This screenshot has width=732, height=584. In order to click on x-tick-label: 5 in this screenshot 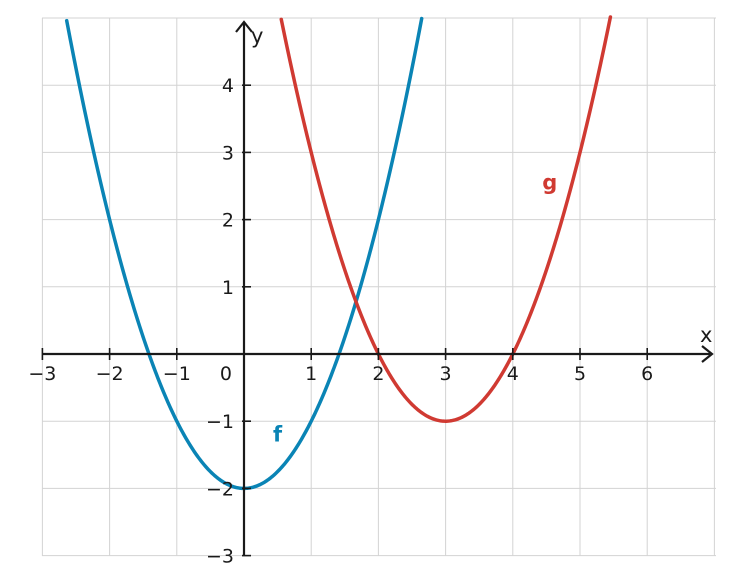, I will do `click(580, 374)`.